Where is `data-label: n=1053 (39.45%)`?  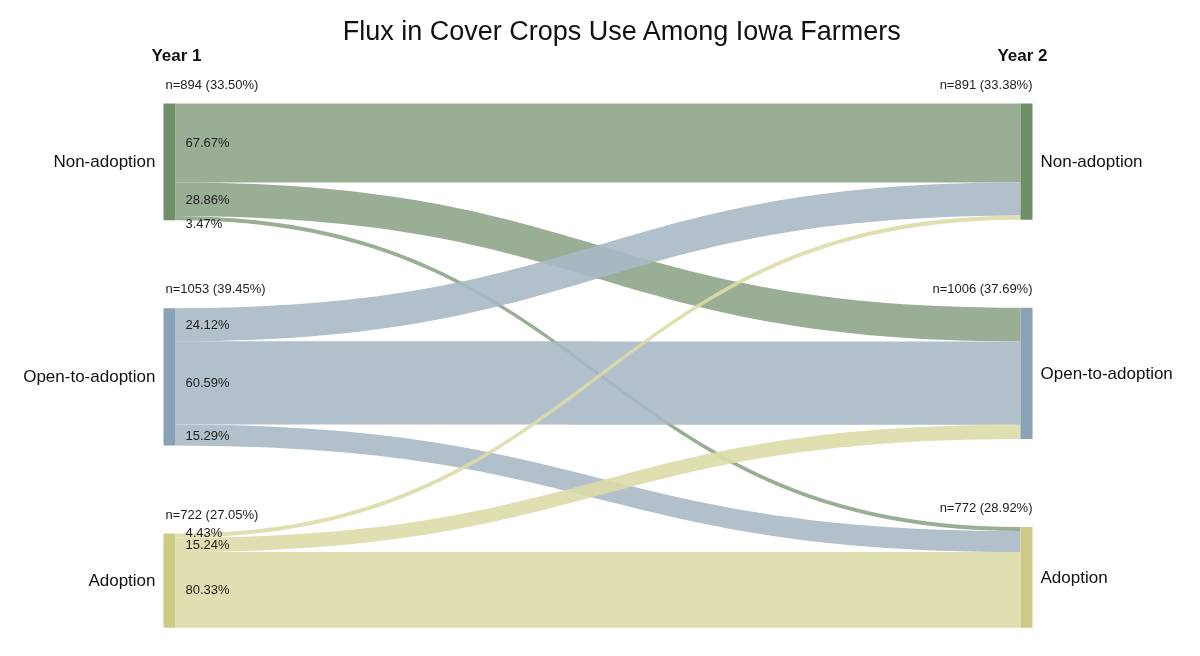 data-label: n=1053 (39.45%) is located at coordinates (215, 289).